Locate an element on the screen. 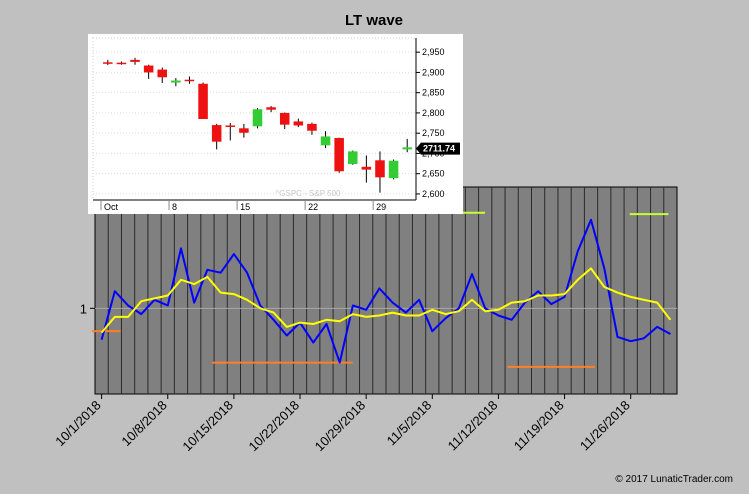 The image size is (749, 494). inset-plot-frame is located at coordinates (254, 119).